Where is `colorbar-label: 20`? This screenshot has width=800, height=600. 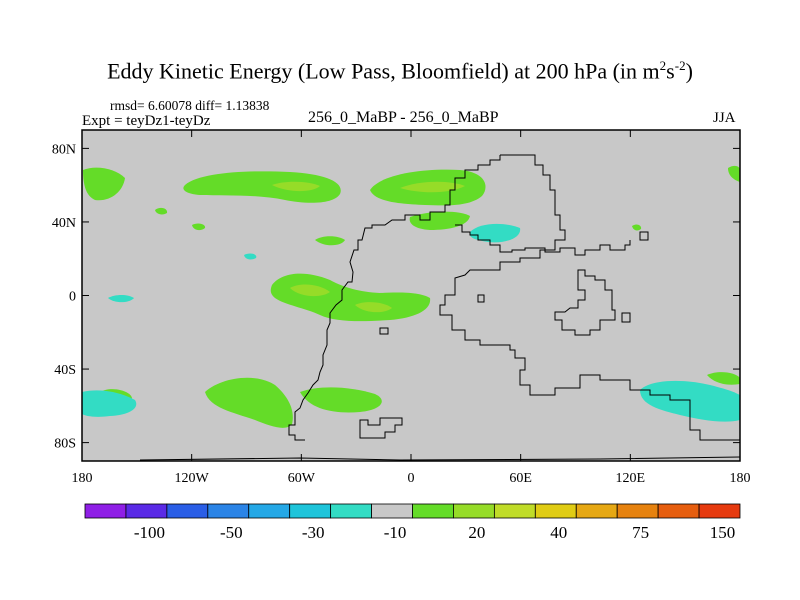
colorbar-label: 20 is located at coordinates (476, 532).